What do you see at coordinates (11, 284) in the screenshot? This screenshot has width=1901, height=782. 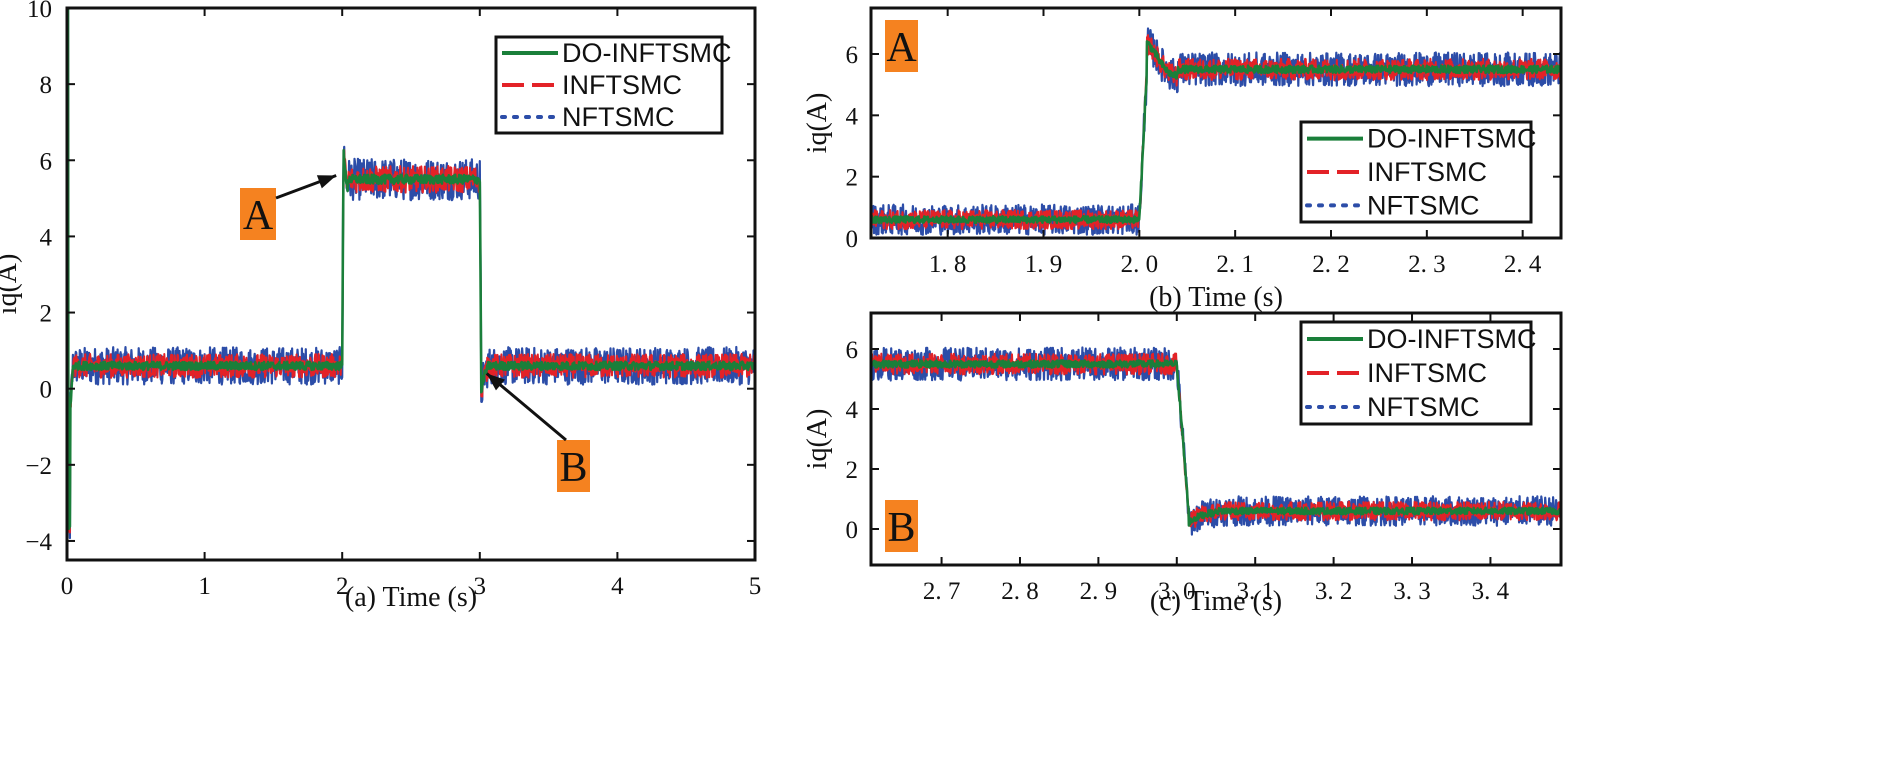 I see `y-axis-label-a: iq(A)` at bounding box center [11, 284].